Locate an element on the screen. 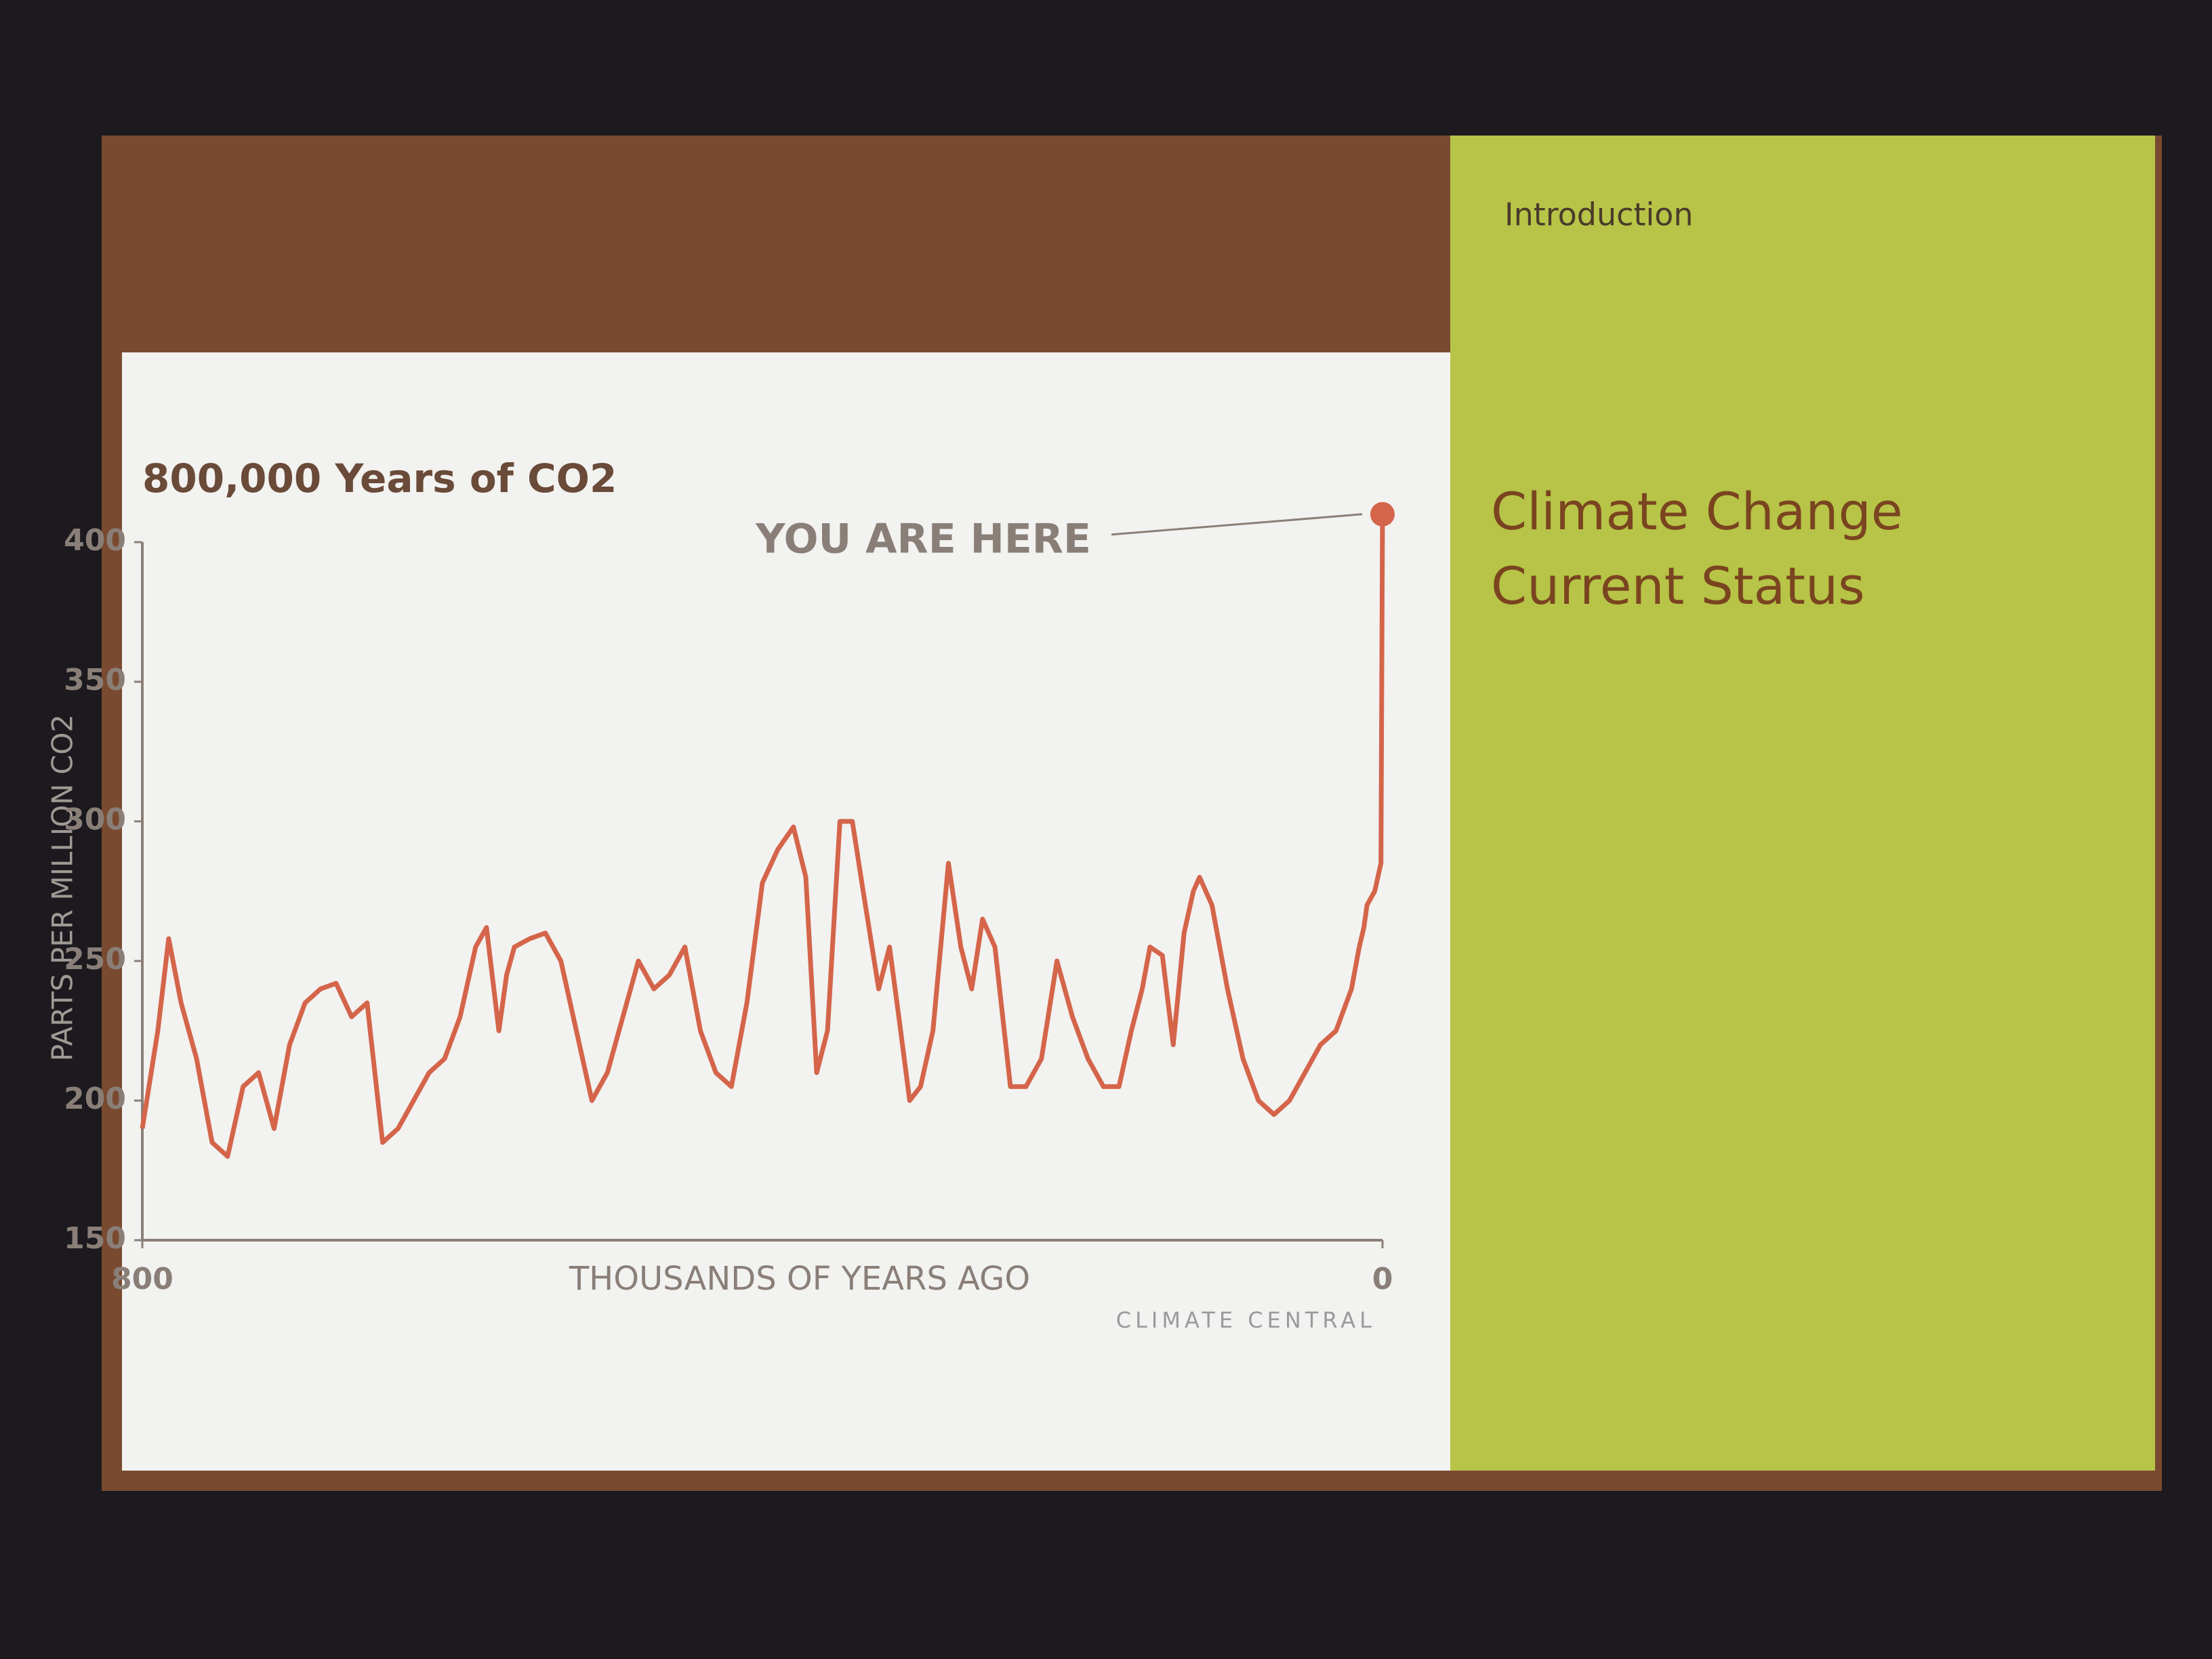 This screenshot has height=1659, width=2212. y-tick-label: 300 is located at coordinates (95, 819).